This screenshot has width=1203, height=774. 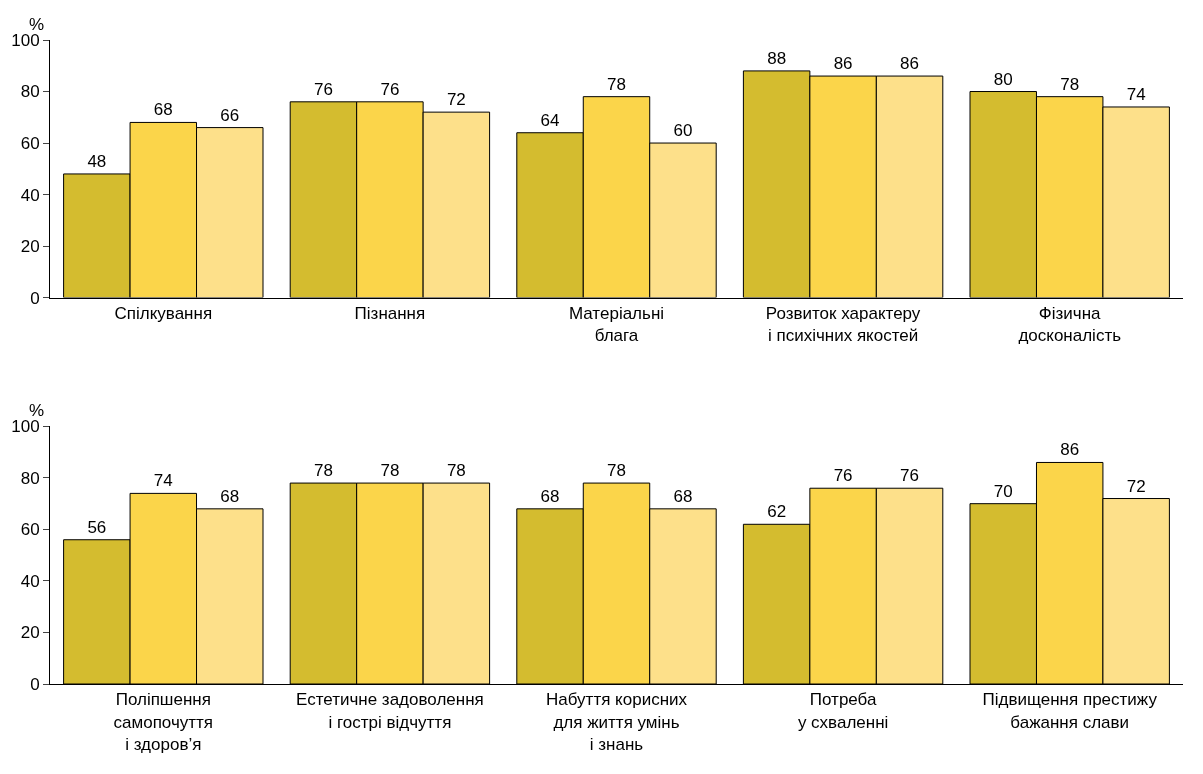 I want to click on x-tick-label: Матеріальні блага, so click(x=616, y=325).